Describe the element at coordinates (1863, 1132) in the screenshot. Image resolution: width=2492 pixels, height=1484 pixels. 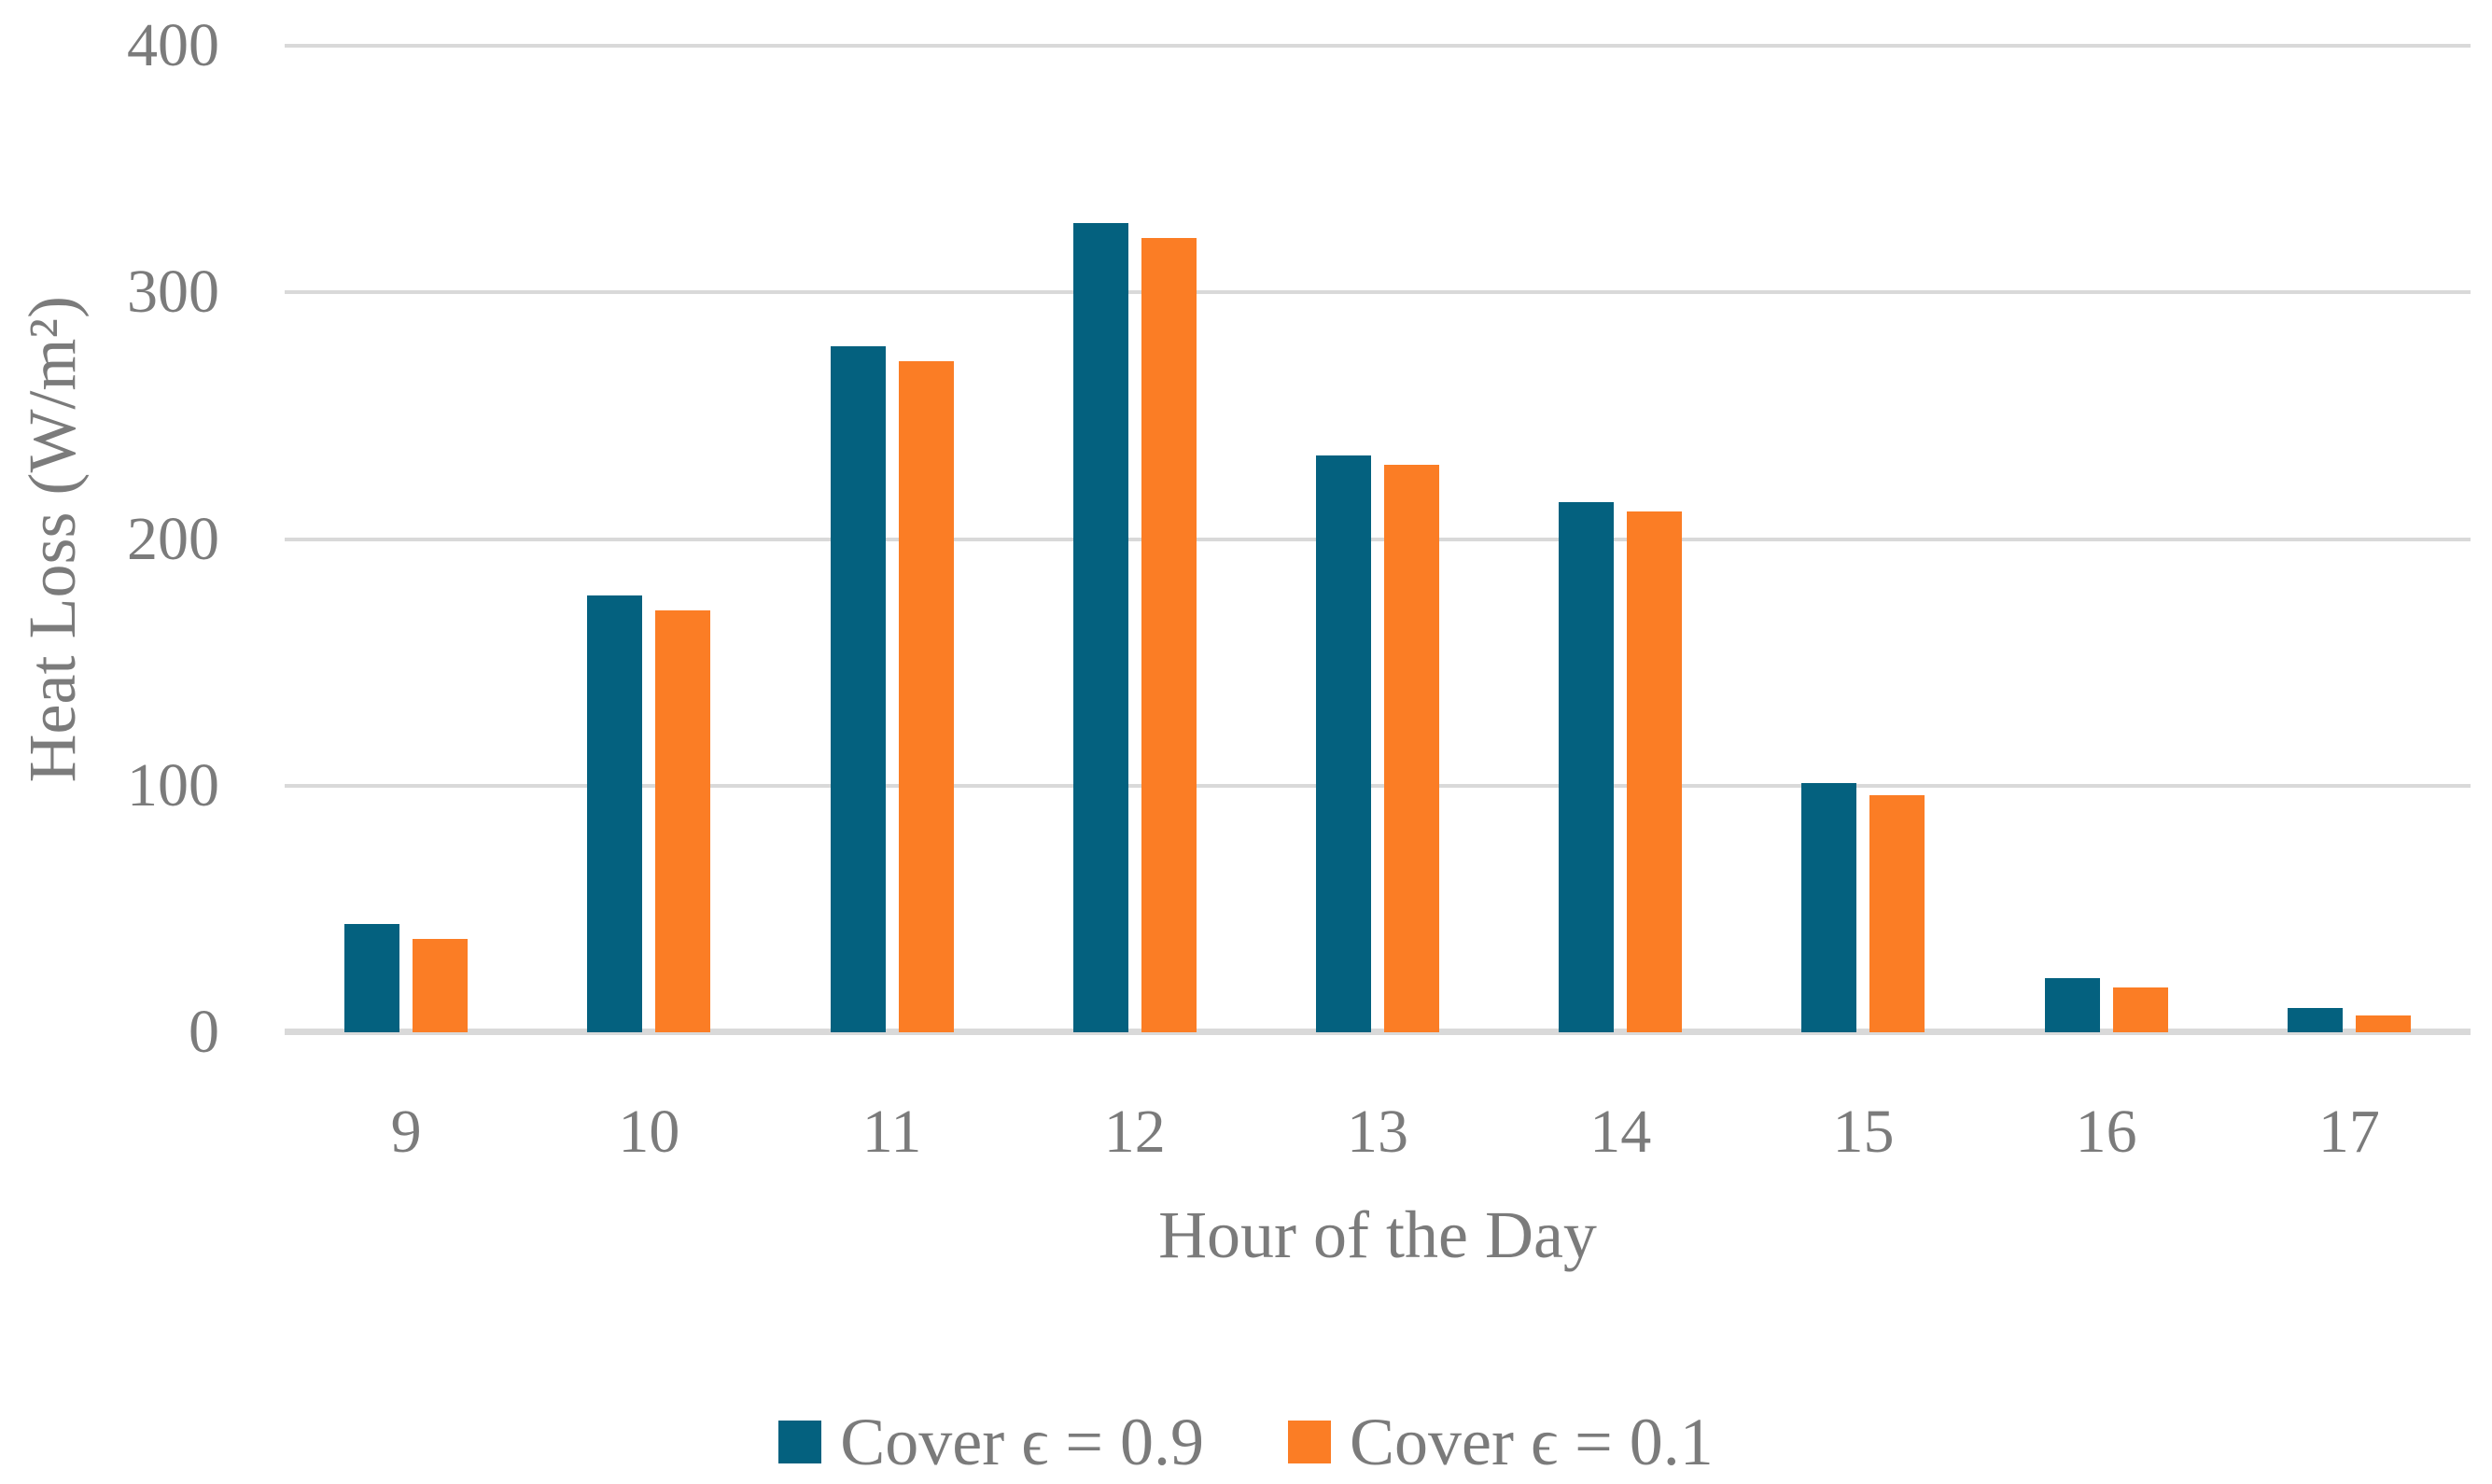
I see `x-tick-label-15: 15` at that location.